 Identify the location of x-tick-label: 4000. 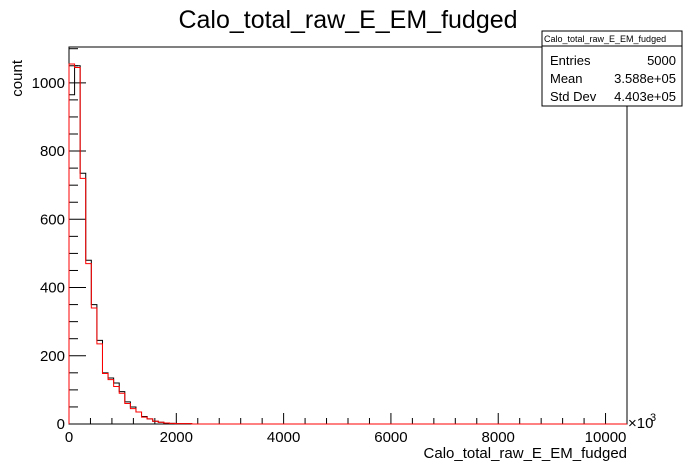
(283, 437).